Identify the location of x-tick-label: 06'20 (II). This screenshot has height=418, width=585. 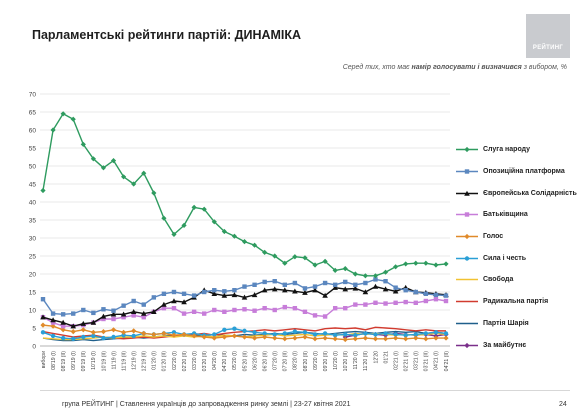
(265, 361).